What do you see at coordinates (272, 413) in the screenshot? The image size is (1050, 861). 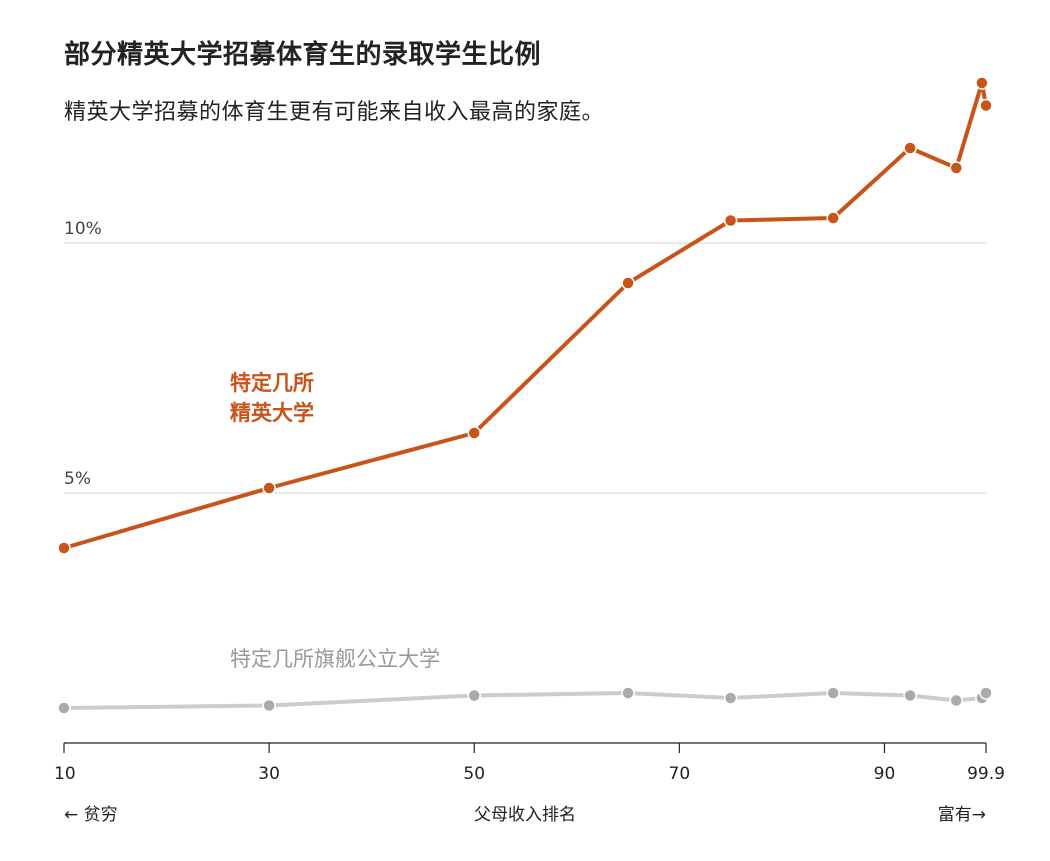 I see `series-label-elite-line2: 精英大学` at bounding box center [272, 413].